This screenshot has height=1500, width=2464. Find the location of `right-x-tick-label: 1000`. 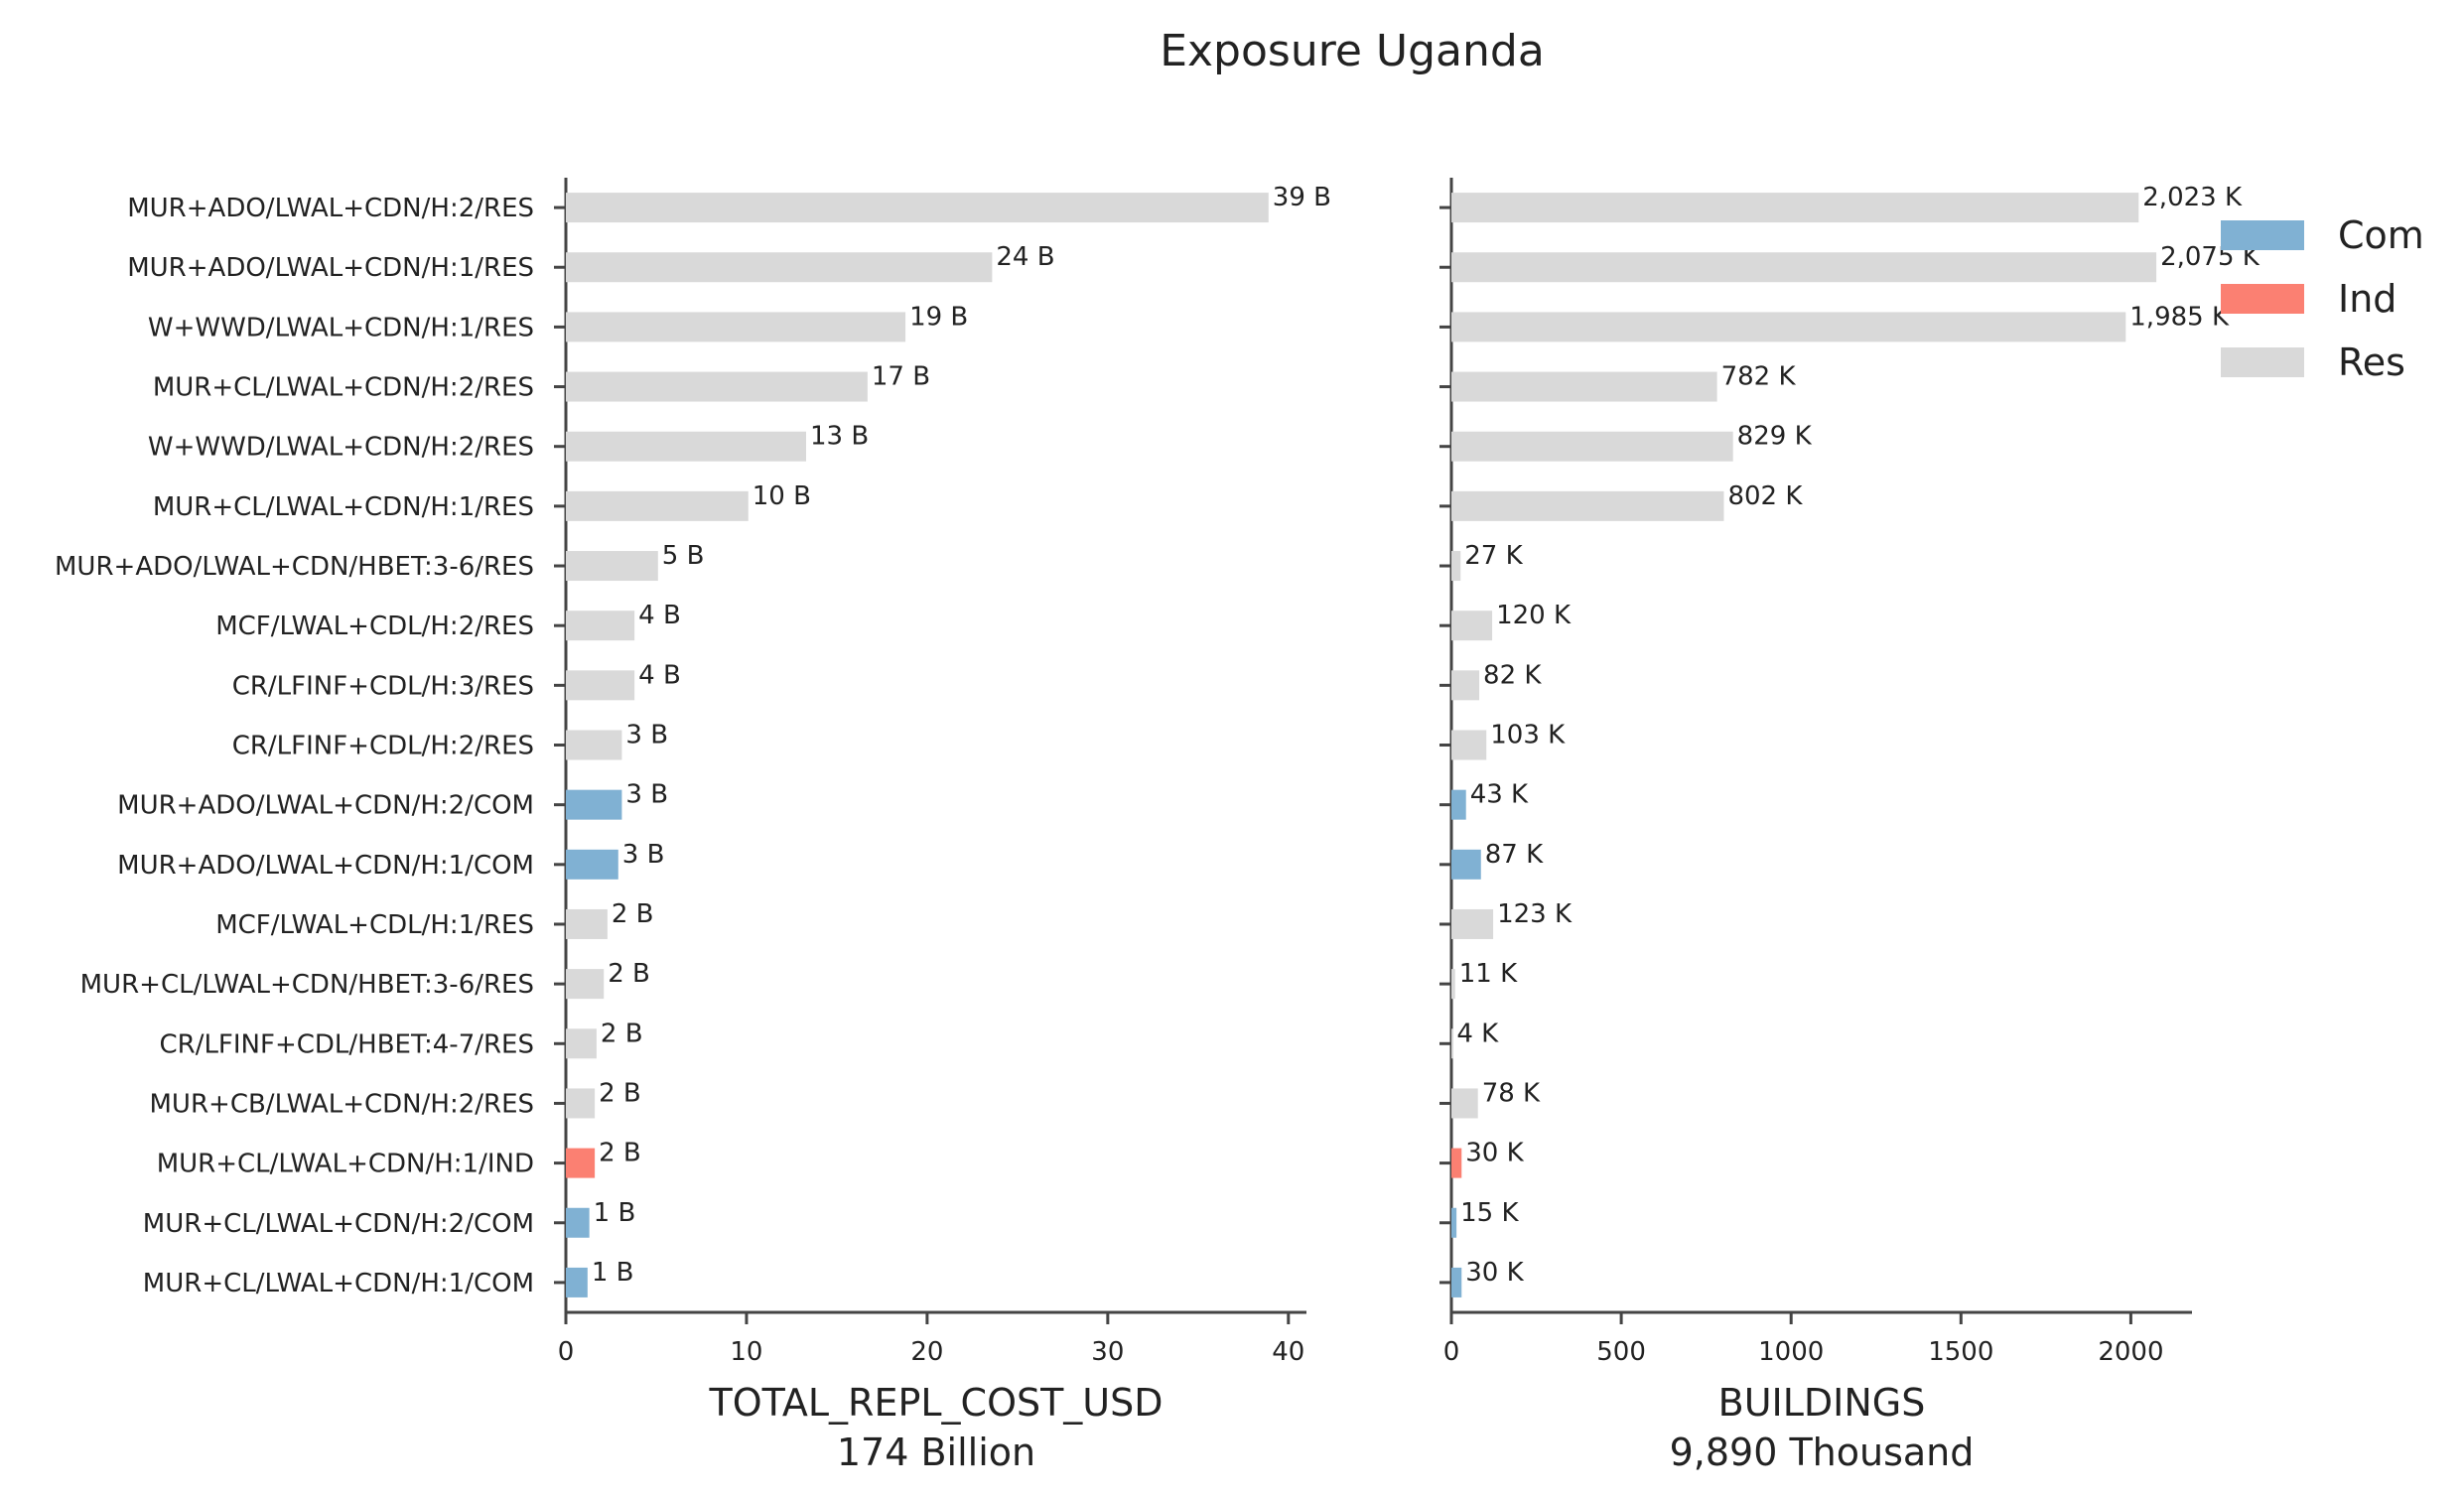

right-x-tick-label: 1000 is located at coordinates (1791, 1352).